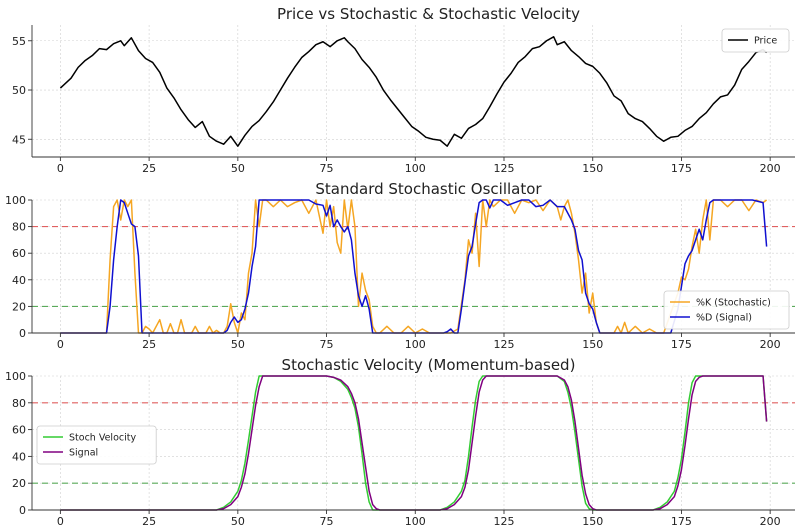 The height and width of the screenshot is (531, 800). Describe the element at coordinates (724, 318) in the screenshot. I see `legend-label: %D (Signal)` at that location.